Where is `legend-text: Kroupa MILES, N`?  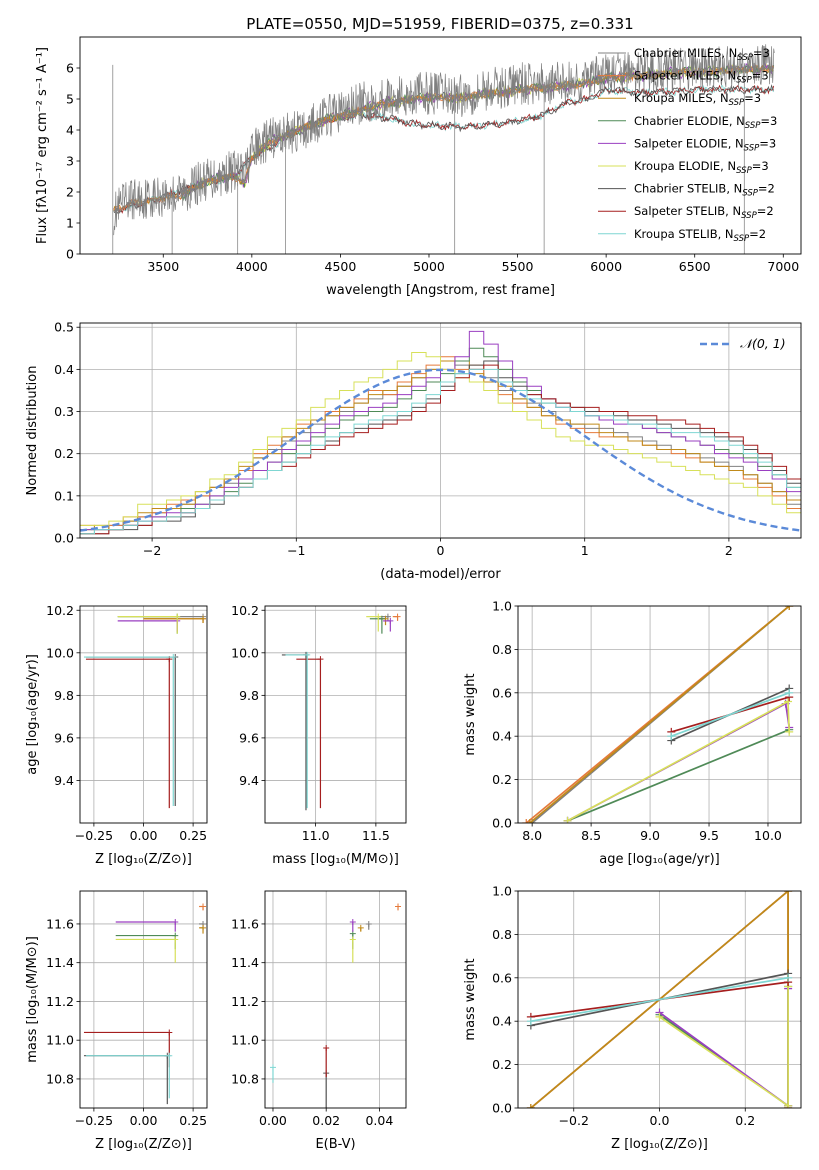 legend-text: Kroupa MILES, N is located at coordinates (681, 98).